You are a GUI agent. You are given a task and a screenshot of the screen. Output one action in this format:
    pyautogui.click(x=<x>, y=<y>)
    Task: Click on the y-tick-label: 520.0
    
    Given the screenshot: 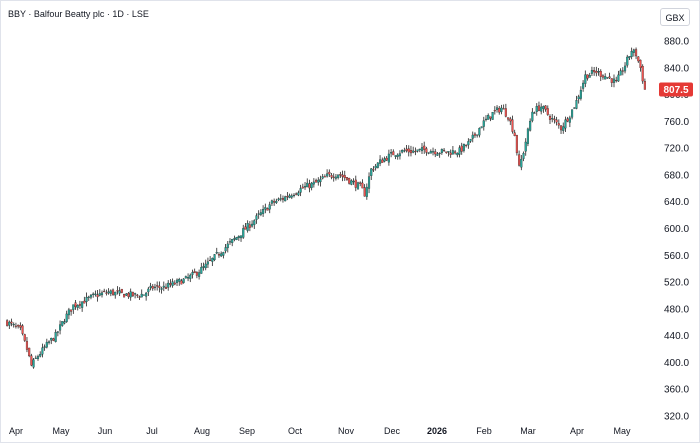 What is the action you would take?
    pyautogui.click(x=676, y=283)
    